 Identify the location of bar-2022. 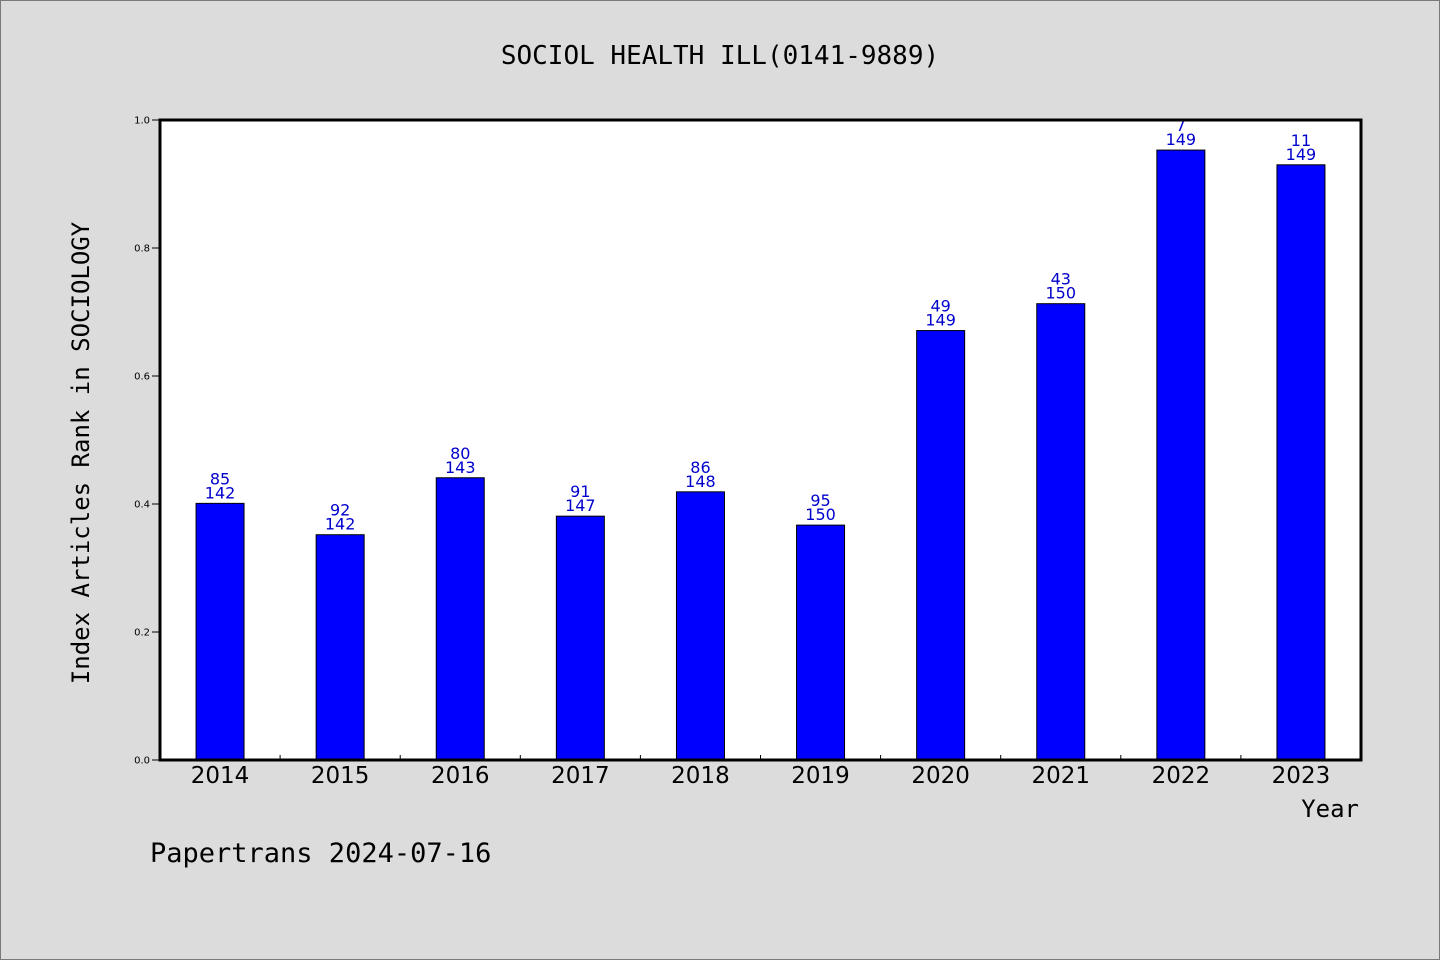
(1181, 455).